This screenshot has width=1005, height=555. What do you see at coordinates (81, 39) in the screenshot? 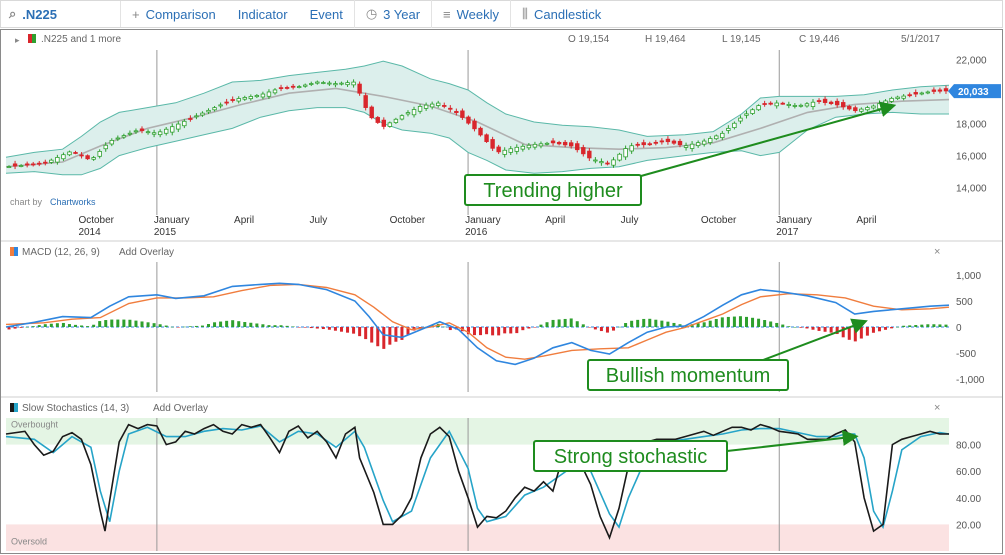
I see `price-legend: .N225 and 1 more` at bounding box center [81, 39].